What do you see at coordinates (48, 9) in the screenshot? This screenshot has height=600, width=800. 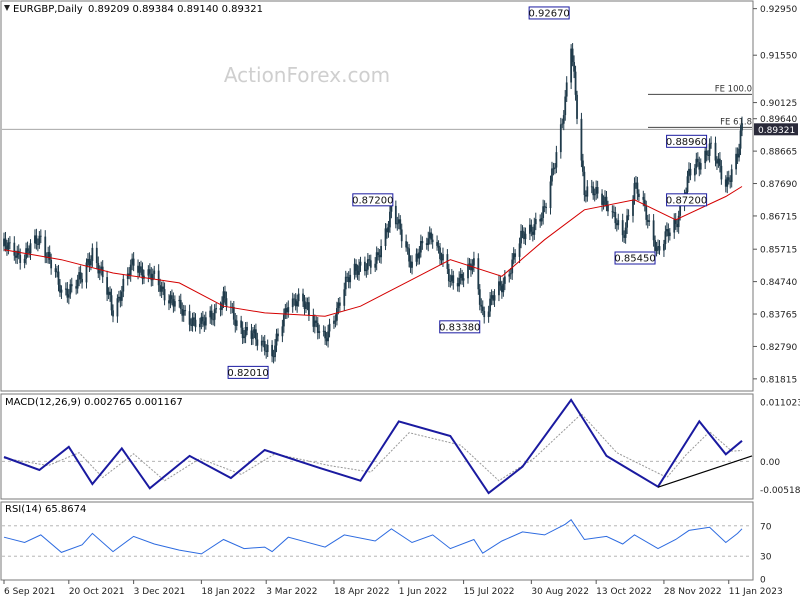 I see `symbol-label: EURGBP,Daily` at bounding box center [48, 9].